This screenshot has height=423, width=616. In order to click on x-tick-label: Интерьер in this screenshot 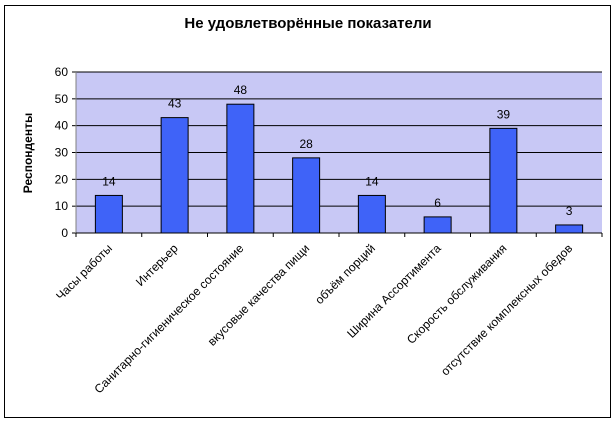, I will do `click(157, 265)`.